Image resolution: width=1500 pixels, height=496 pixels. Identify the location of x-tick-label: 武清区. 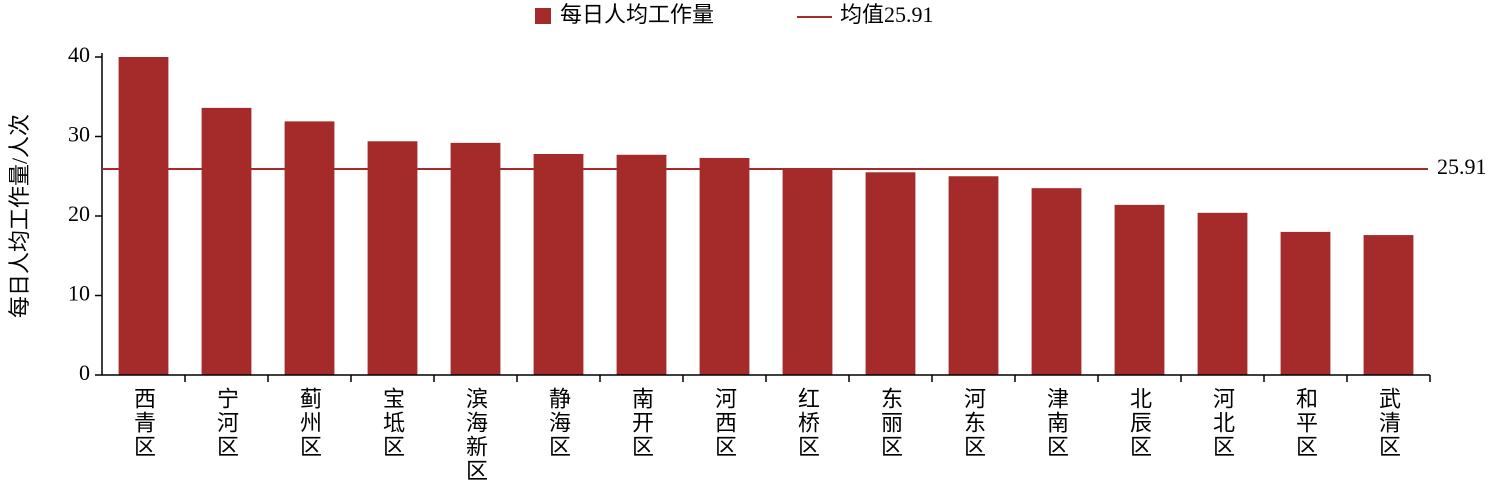
(1388, 423).